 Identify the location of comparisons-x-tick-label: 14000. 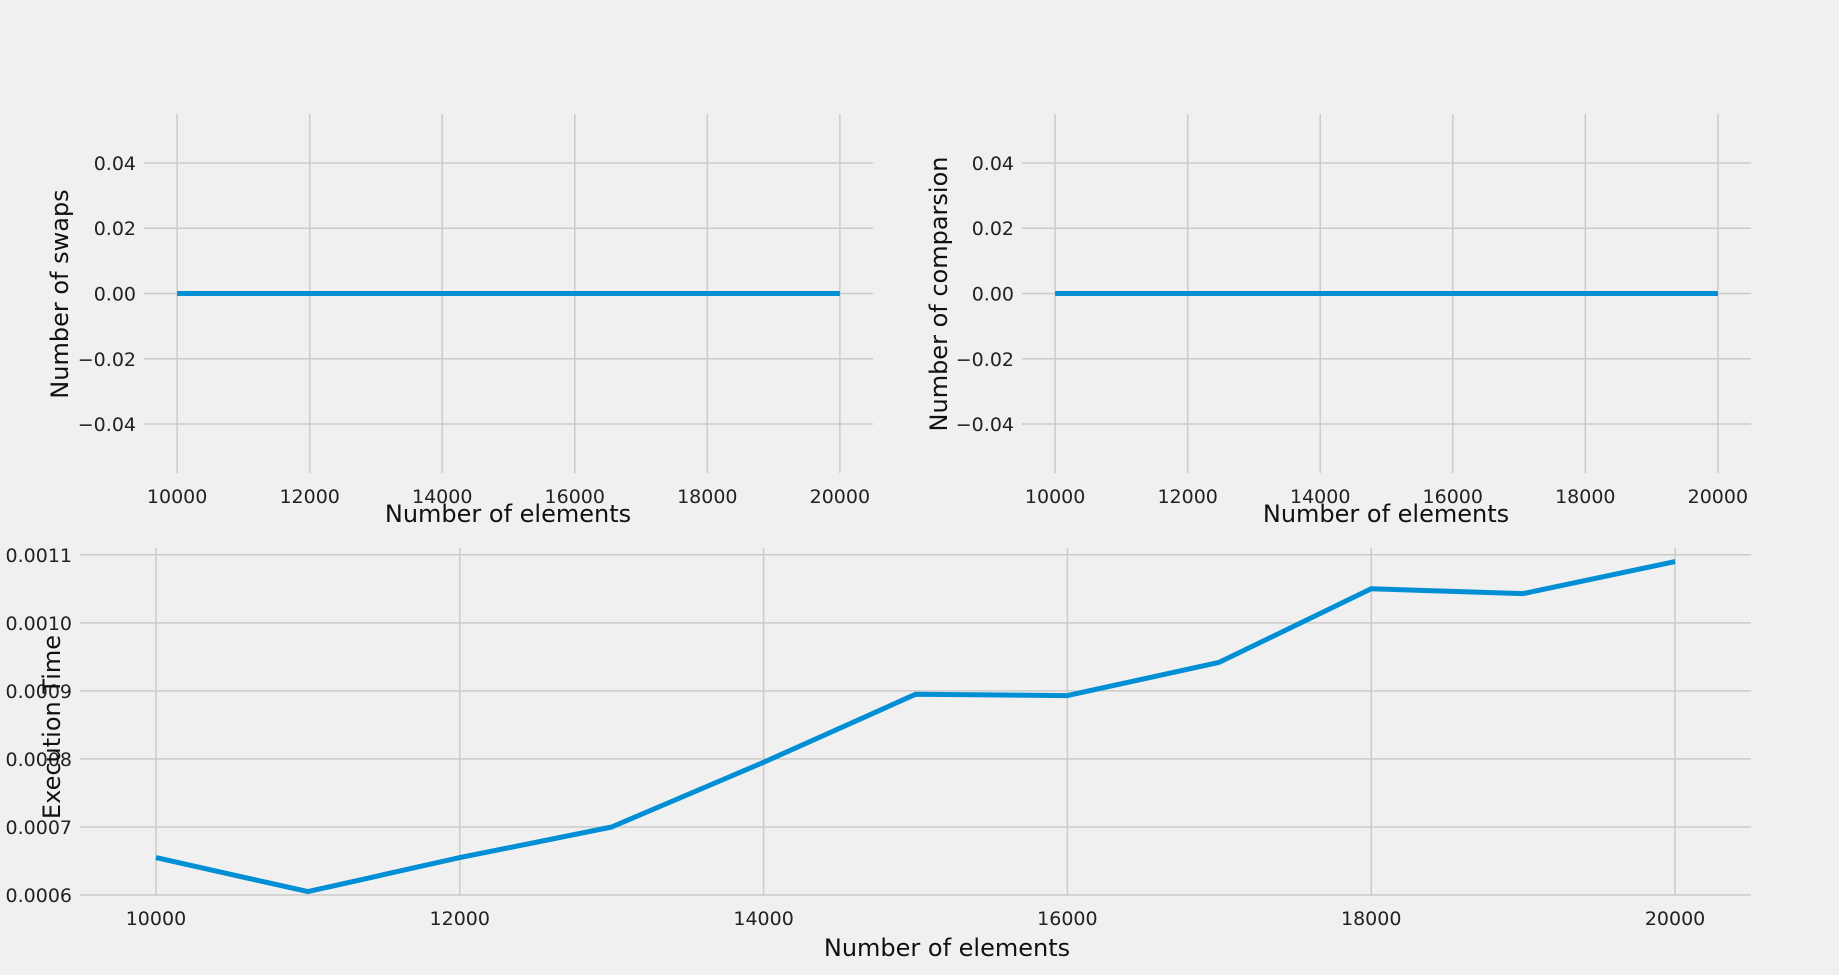
(1320, 497).